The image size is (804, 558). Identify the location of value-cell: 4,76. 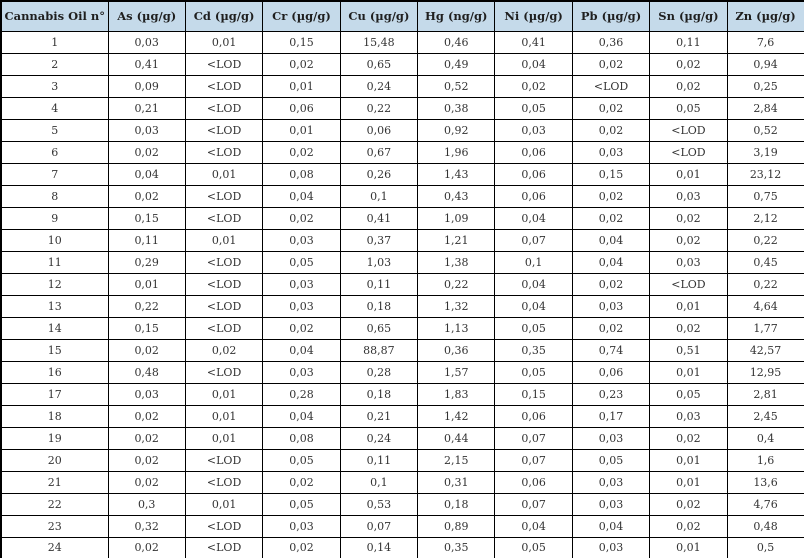
(765, 504).